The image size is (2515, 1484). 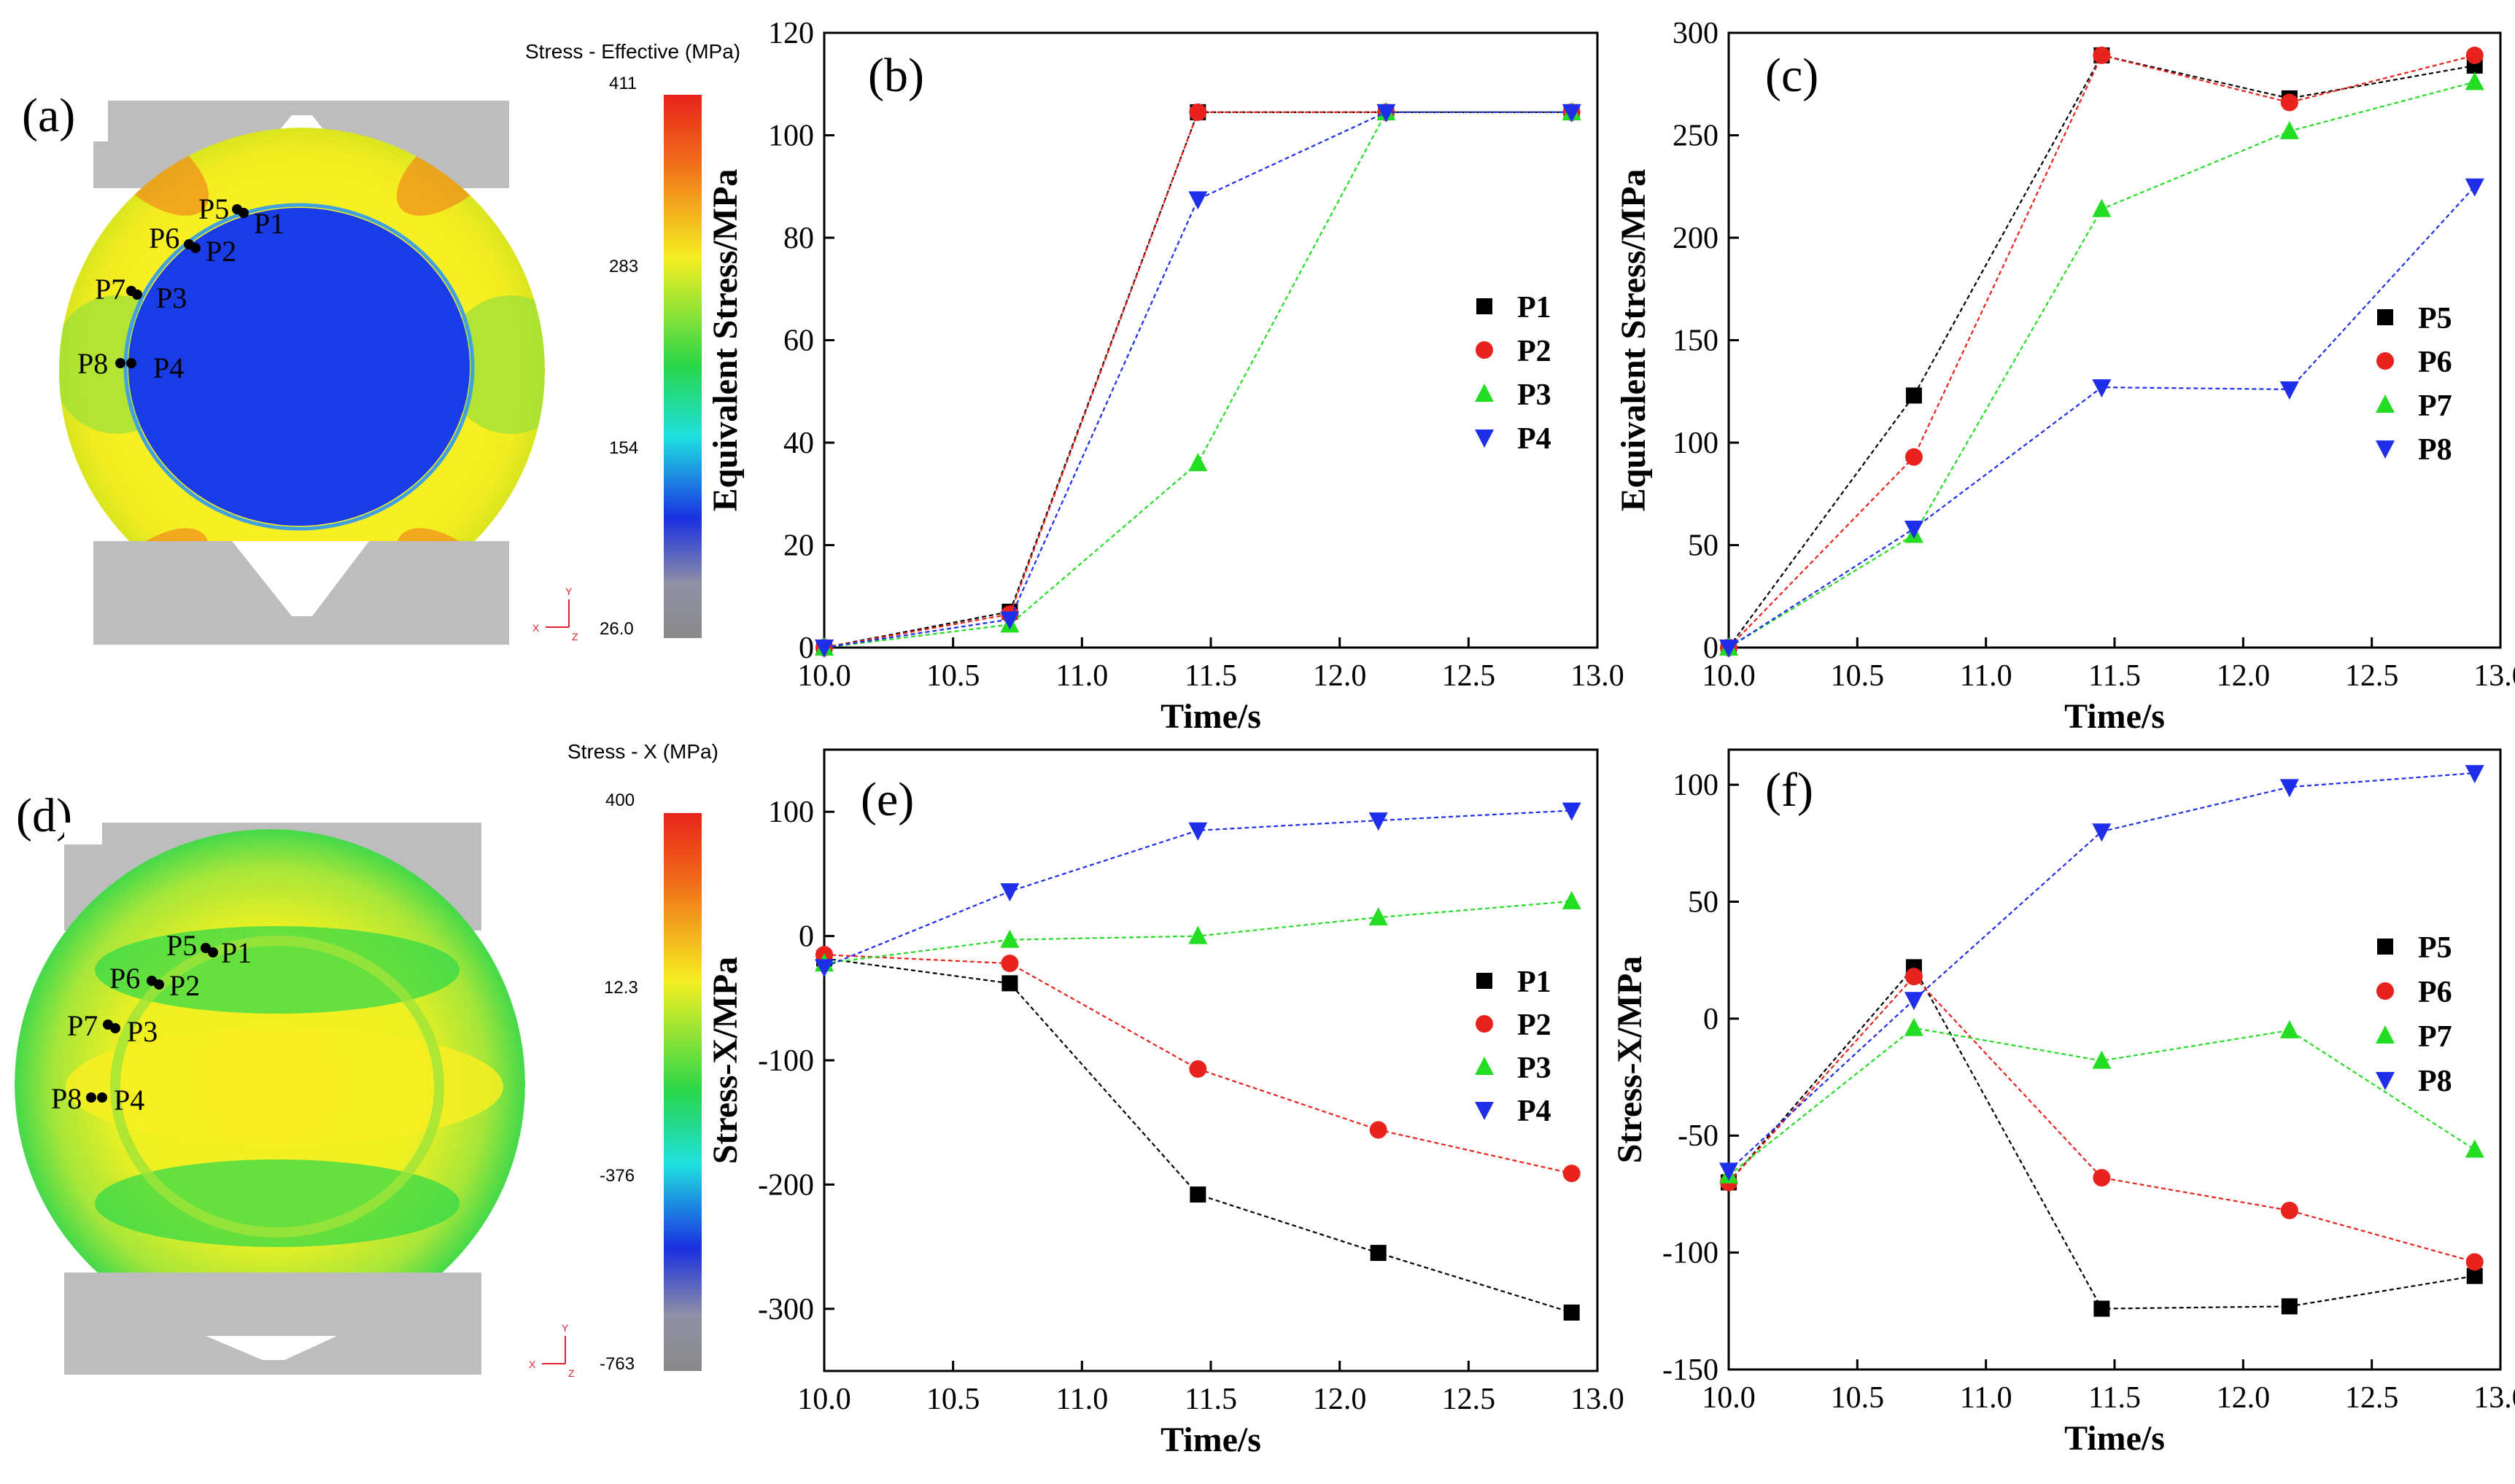 What do you see at coordinates (617, 1364) in the screenshot?
I see `colorbar-d-tick: -763` at bounding box center [617, 1364].